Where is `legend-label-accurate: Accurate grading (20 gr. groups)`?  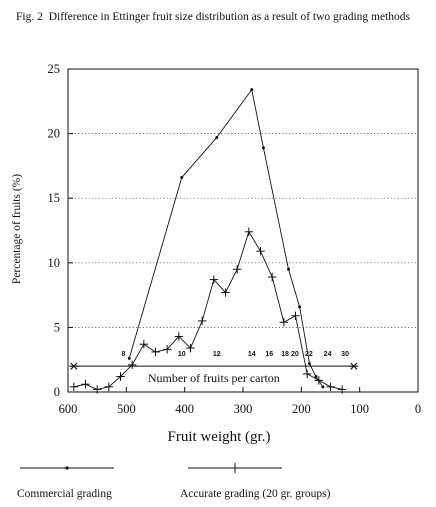
legend-label-accurate: Accurate grading (20 gr. groups) is located at coordinates (255, 494).